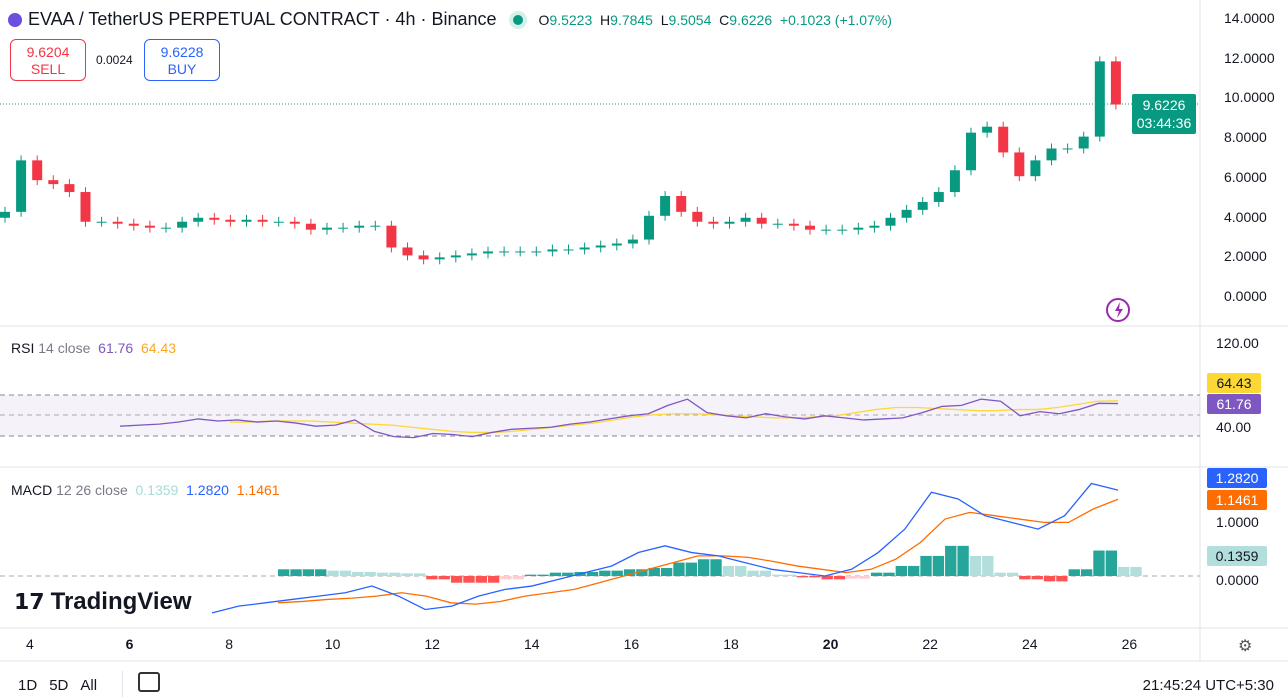  Describe the element at coordinates (332, 644) in the screenshot. I see `time-axis-label: 10` at that location.